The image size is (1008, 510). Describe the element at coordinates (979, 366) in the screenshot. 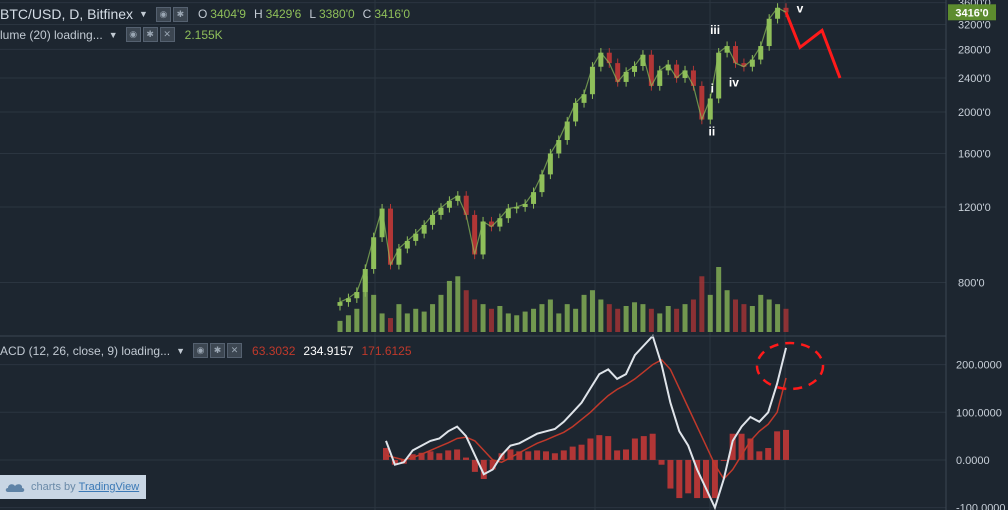

I see `macd-tick-label-0: 200.0000` at that location.